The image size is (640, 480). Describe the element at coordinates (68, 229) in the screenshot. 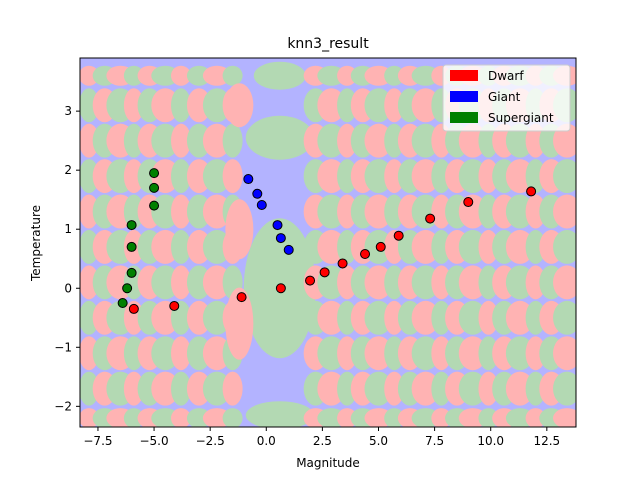

I see `y-tick-label: 1` at that location.